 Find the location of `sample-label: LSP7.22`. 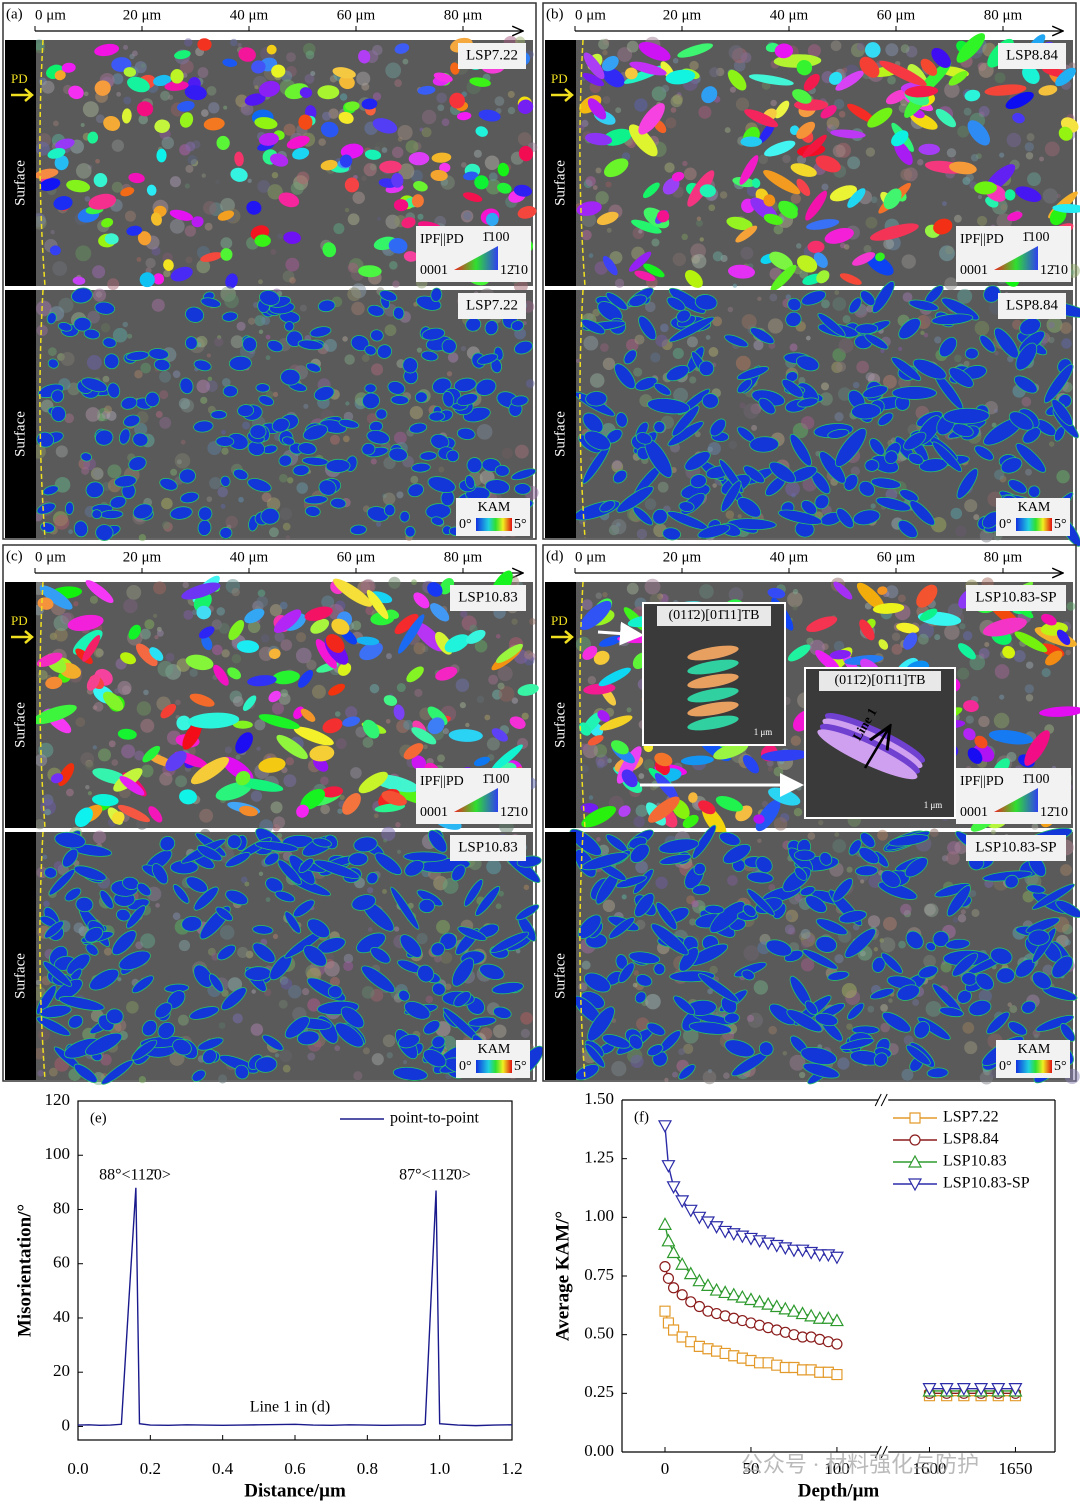

sample-label: LSP7.22 is located at coordinates (492, 305).